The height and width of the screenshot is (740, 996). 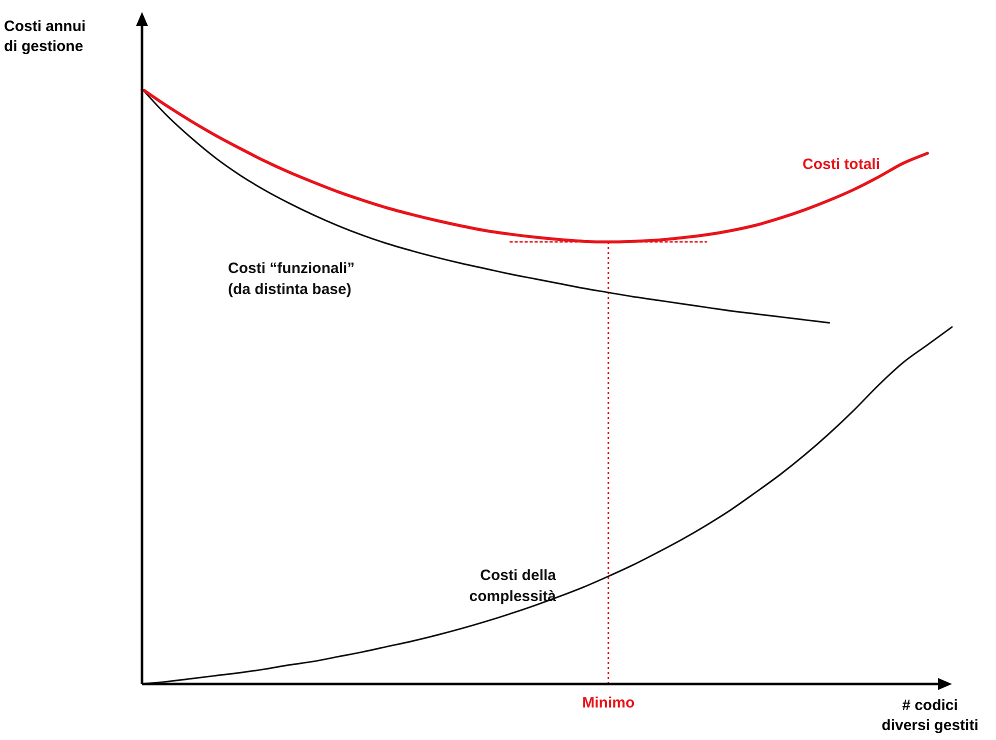 What do you see at coordinates (608, 703) in the screenshot?
I see `text: Minimo` at bounding box center [608, 703].